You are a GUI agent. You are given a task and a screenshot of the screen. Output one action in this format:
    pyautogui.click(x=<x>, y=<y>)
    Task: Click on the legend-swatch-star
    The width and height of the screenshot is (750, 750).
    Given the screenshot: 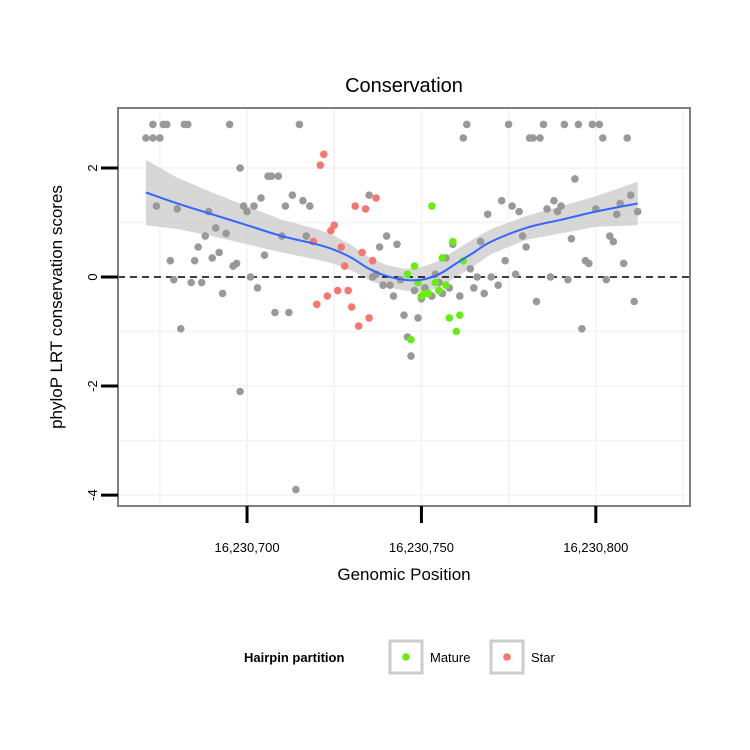 What is the action you would take?
    pyautogui.click(x=507, y=657)
    